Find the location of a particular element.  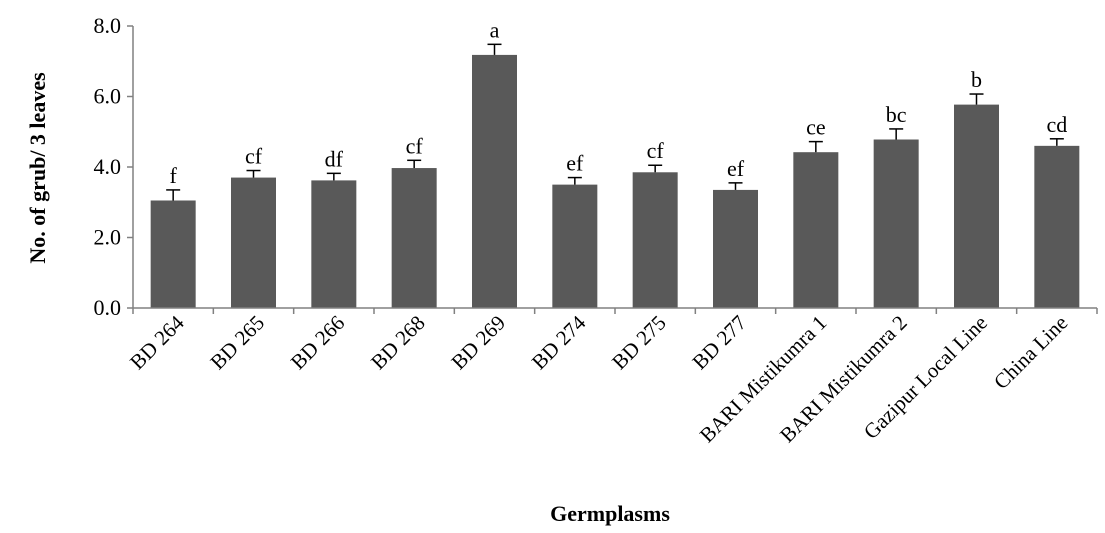

significance-label: a is located at coordinates (495, 29).